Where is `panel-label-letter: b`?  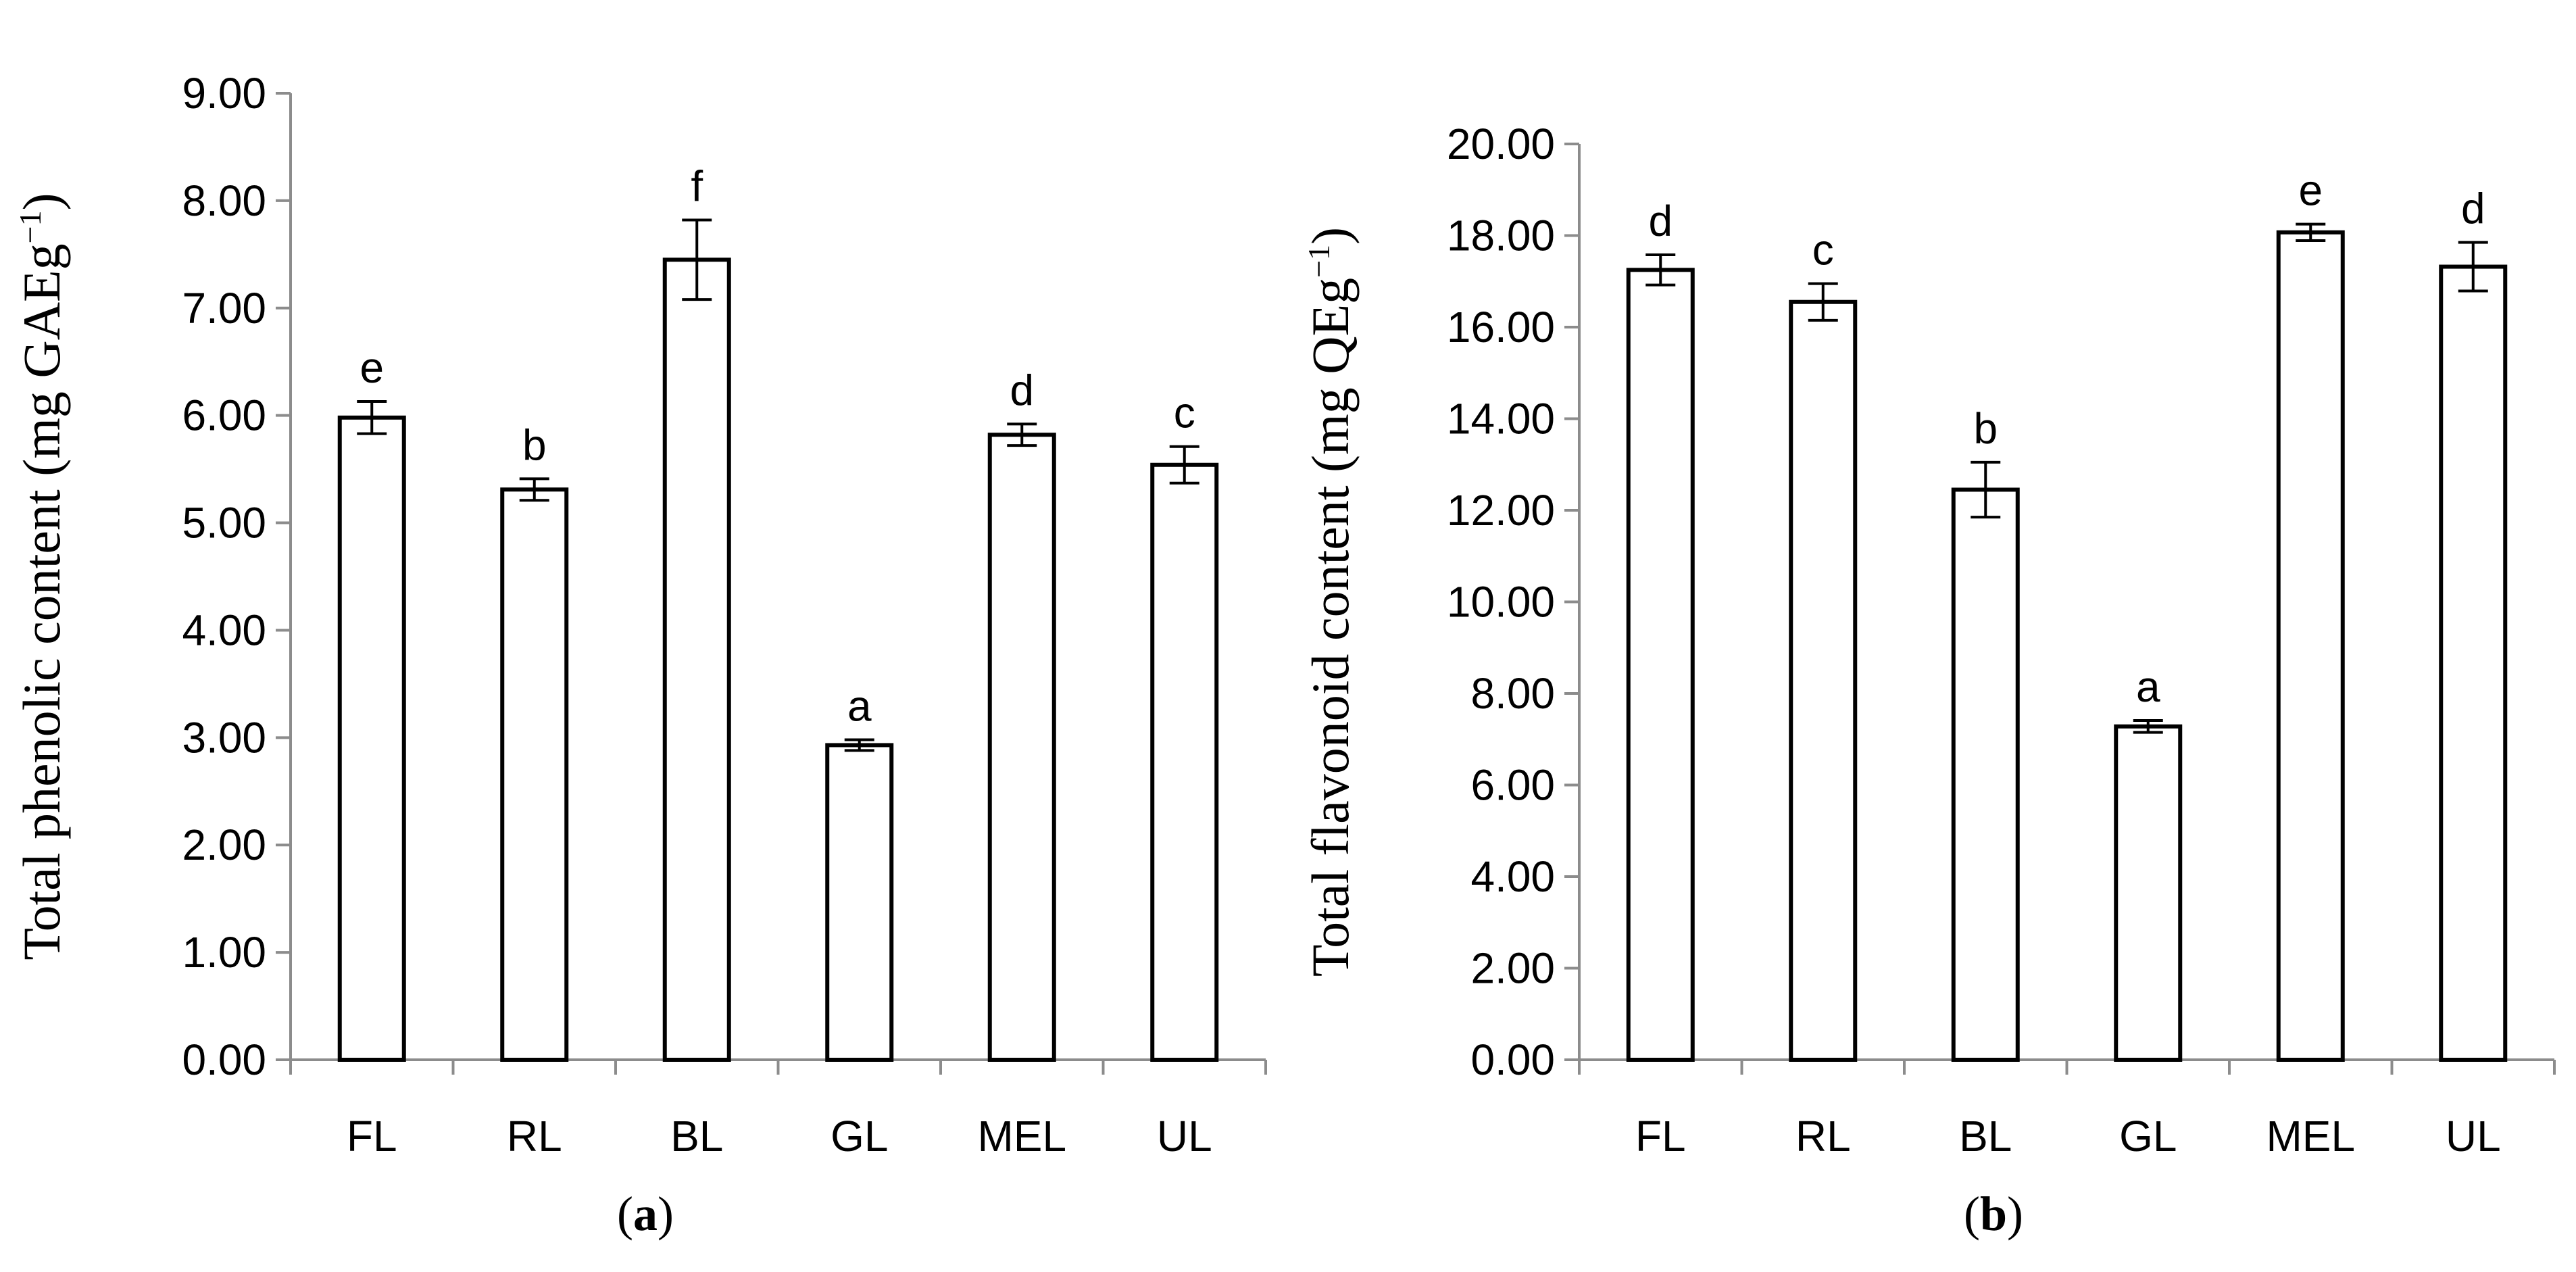 panel-label-letter: b is located at coordinates (1994, 1214).